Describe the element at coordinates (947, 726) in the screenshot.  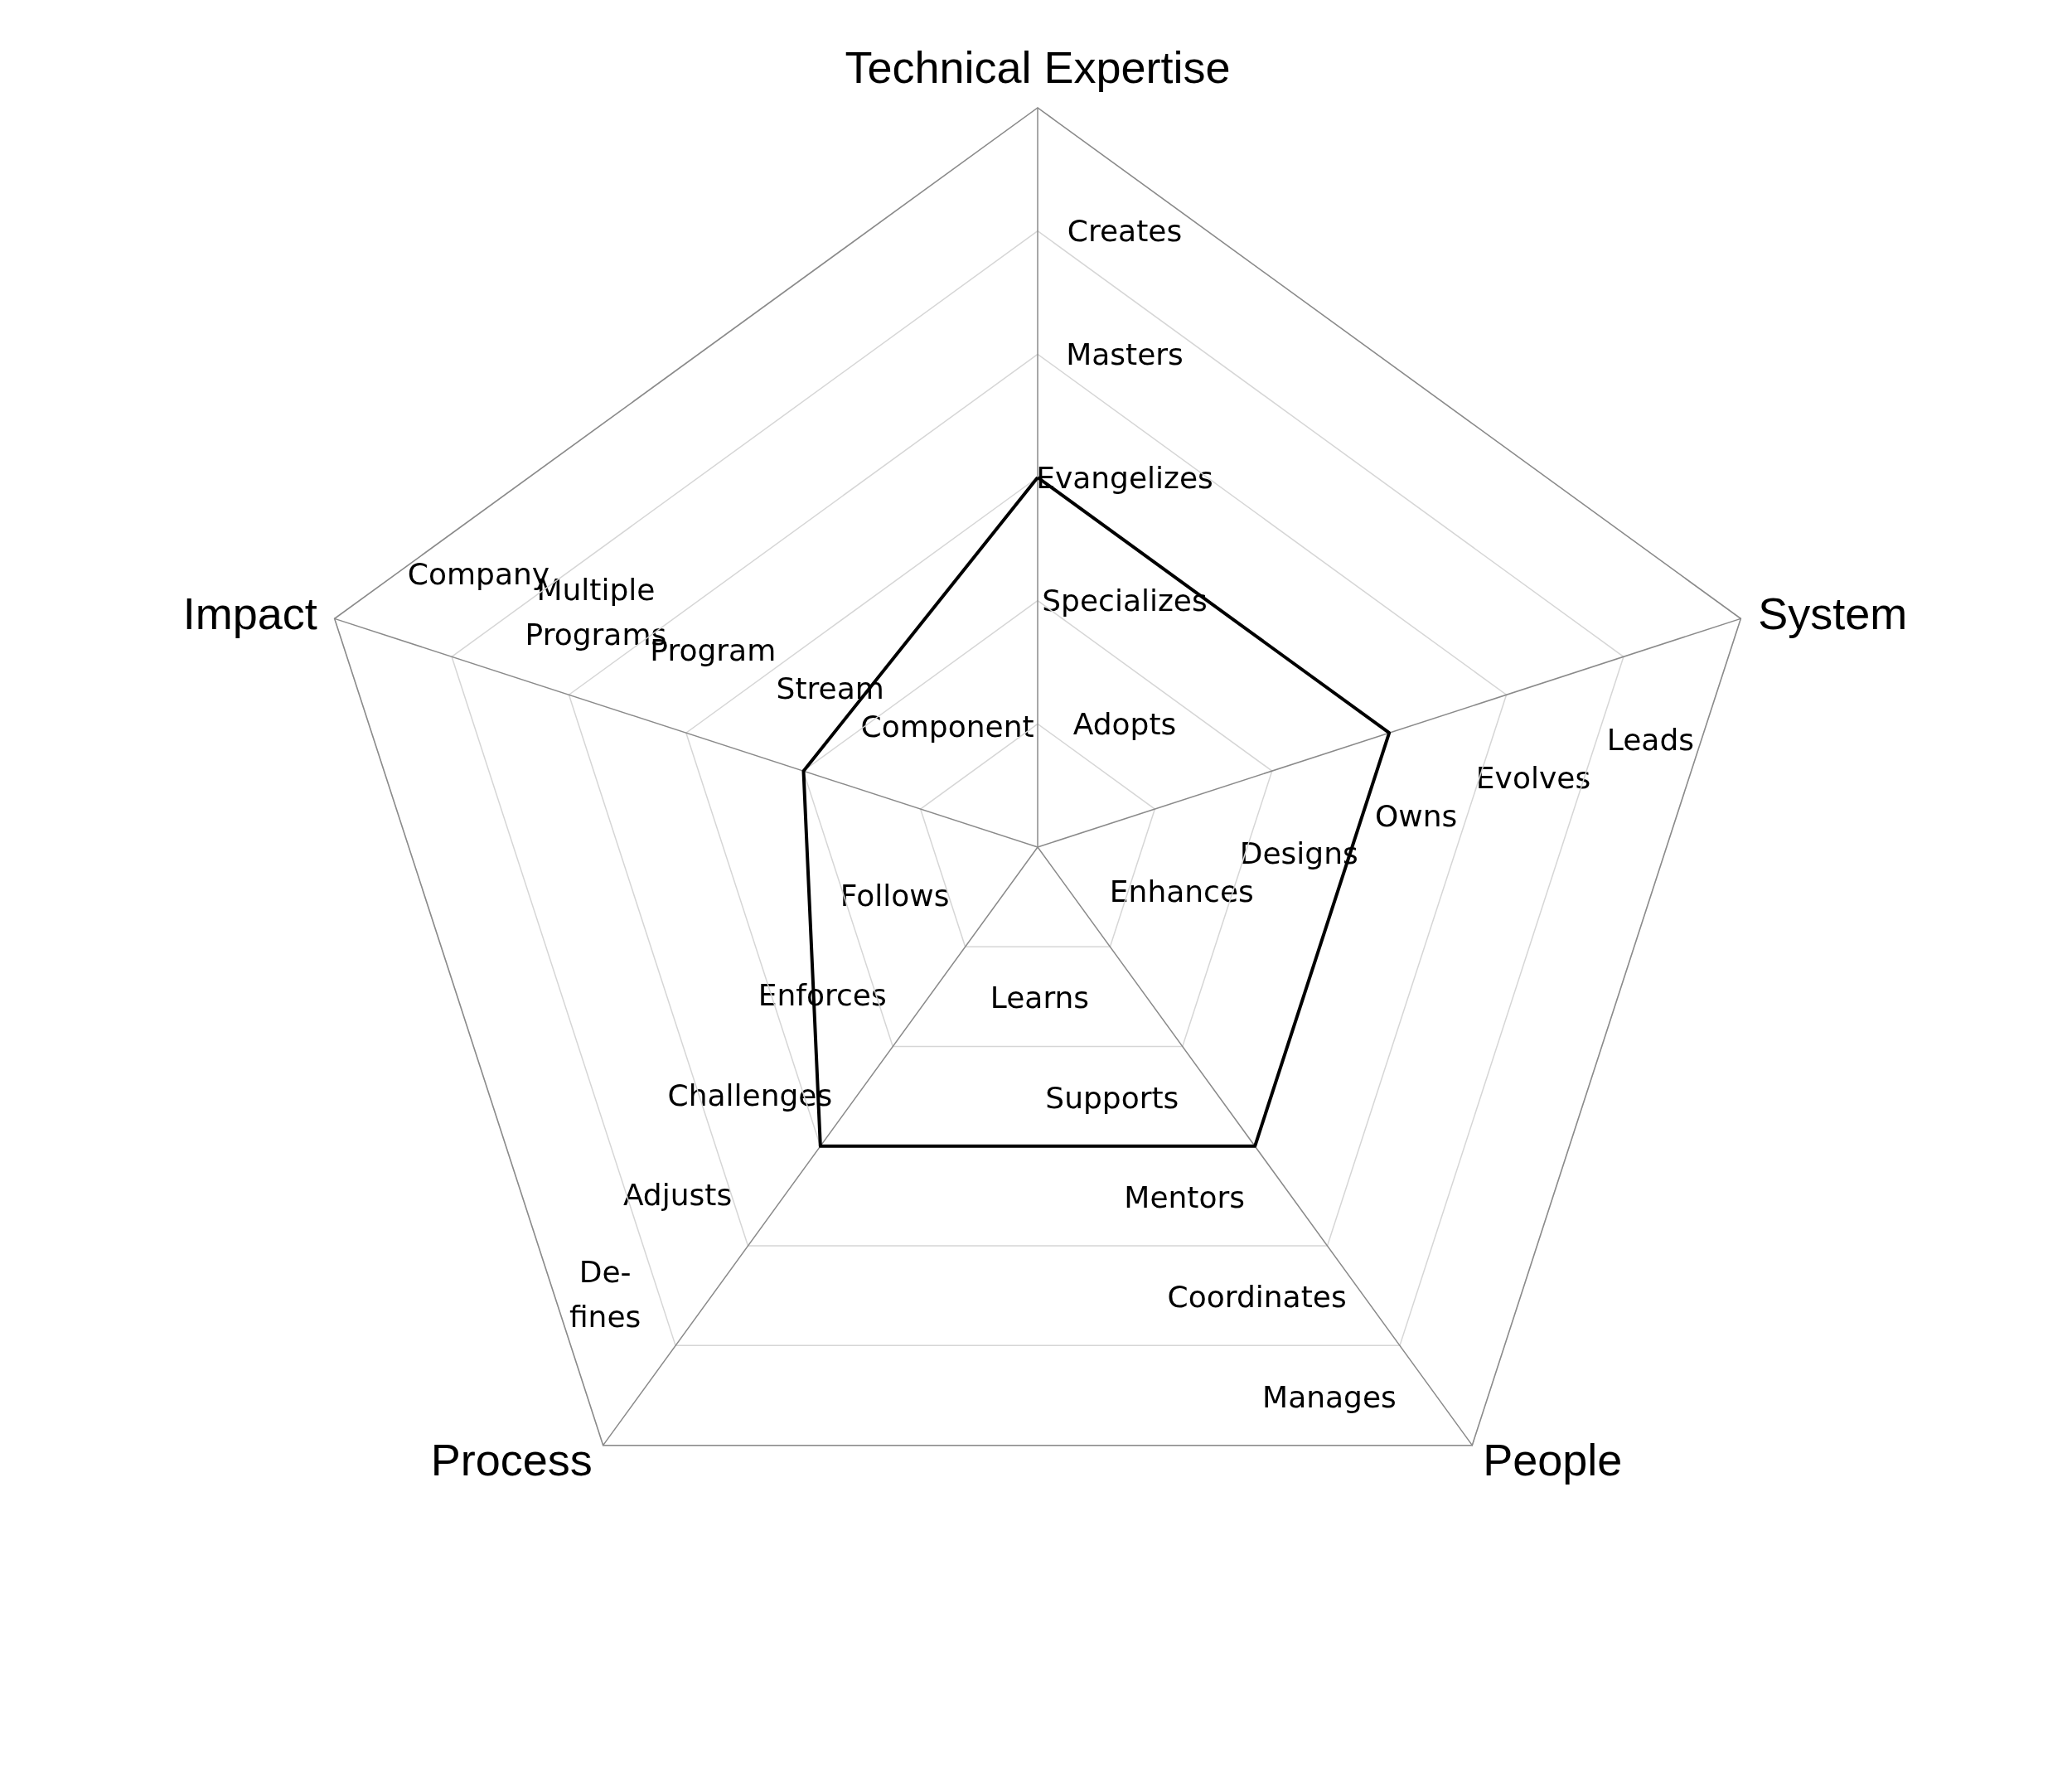
I see `text: Component` at that location.